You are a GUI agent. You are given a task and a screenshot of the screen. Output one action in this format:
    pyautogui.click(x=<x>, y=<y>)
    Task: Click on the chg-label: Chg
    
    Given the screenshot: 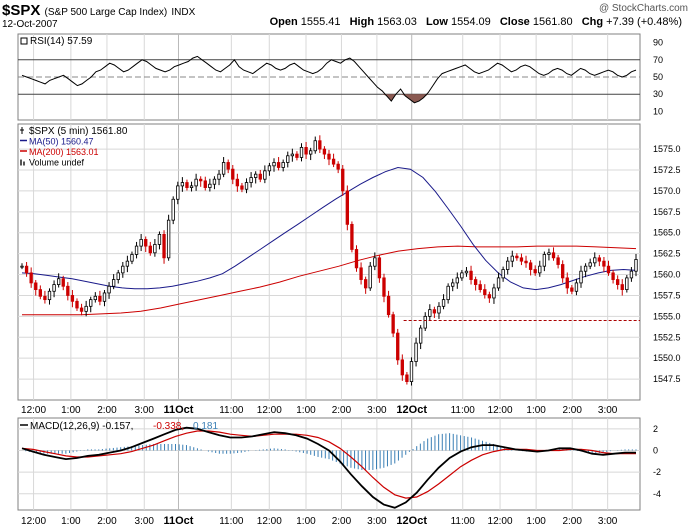 What is the action you would take?
    pyautogui.click(x=592, y=22)
    